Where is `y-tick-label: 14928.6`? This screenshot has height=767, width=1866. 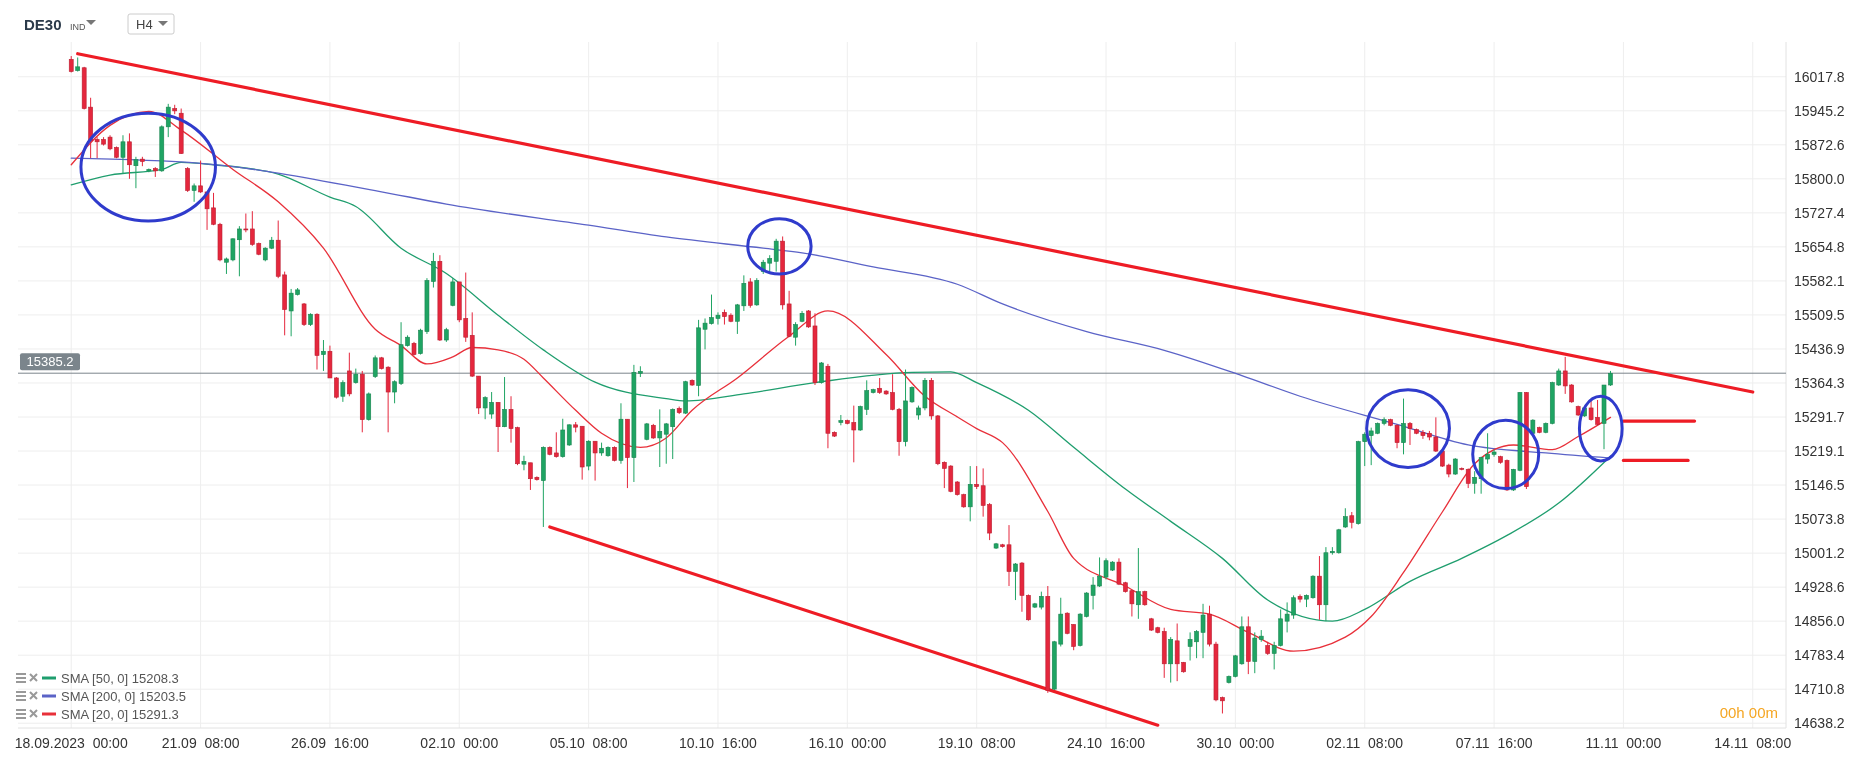
y-tick-label: 14928.6 is located at coordinates (1819, 587).